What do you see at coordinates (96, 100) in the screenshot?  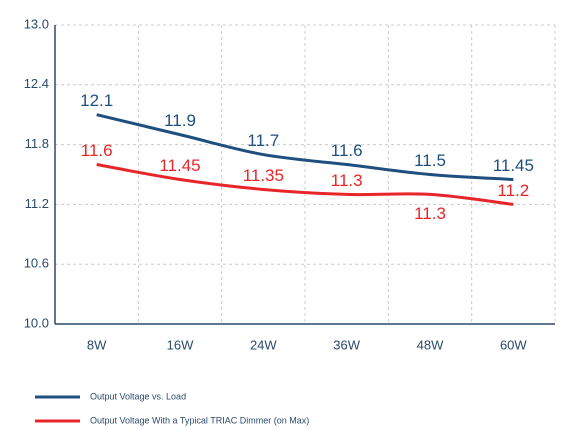 I see `data-label: 12.1` at bounding box center [96, 100].